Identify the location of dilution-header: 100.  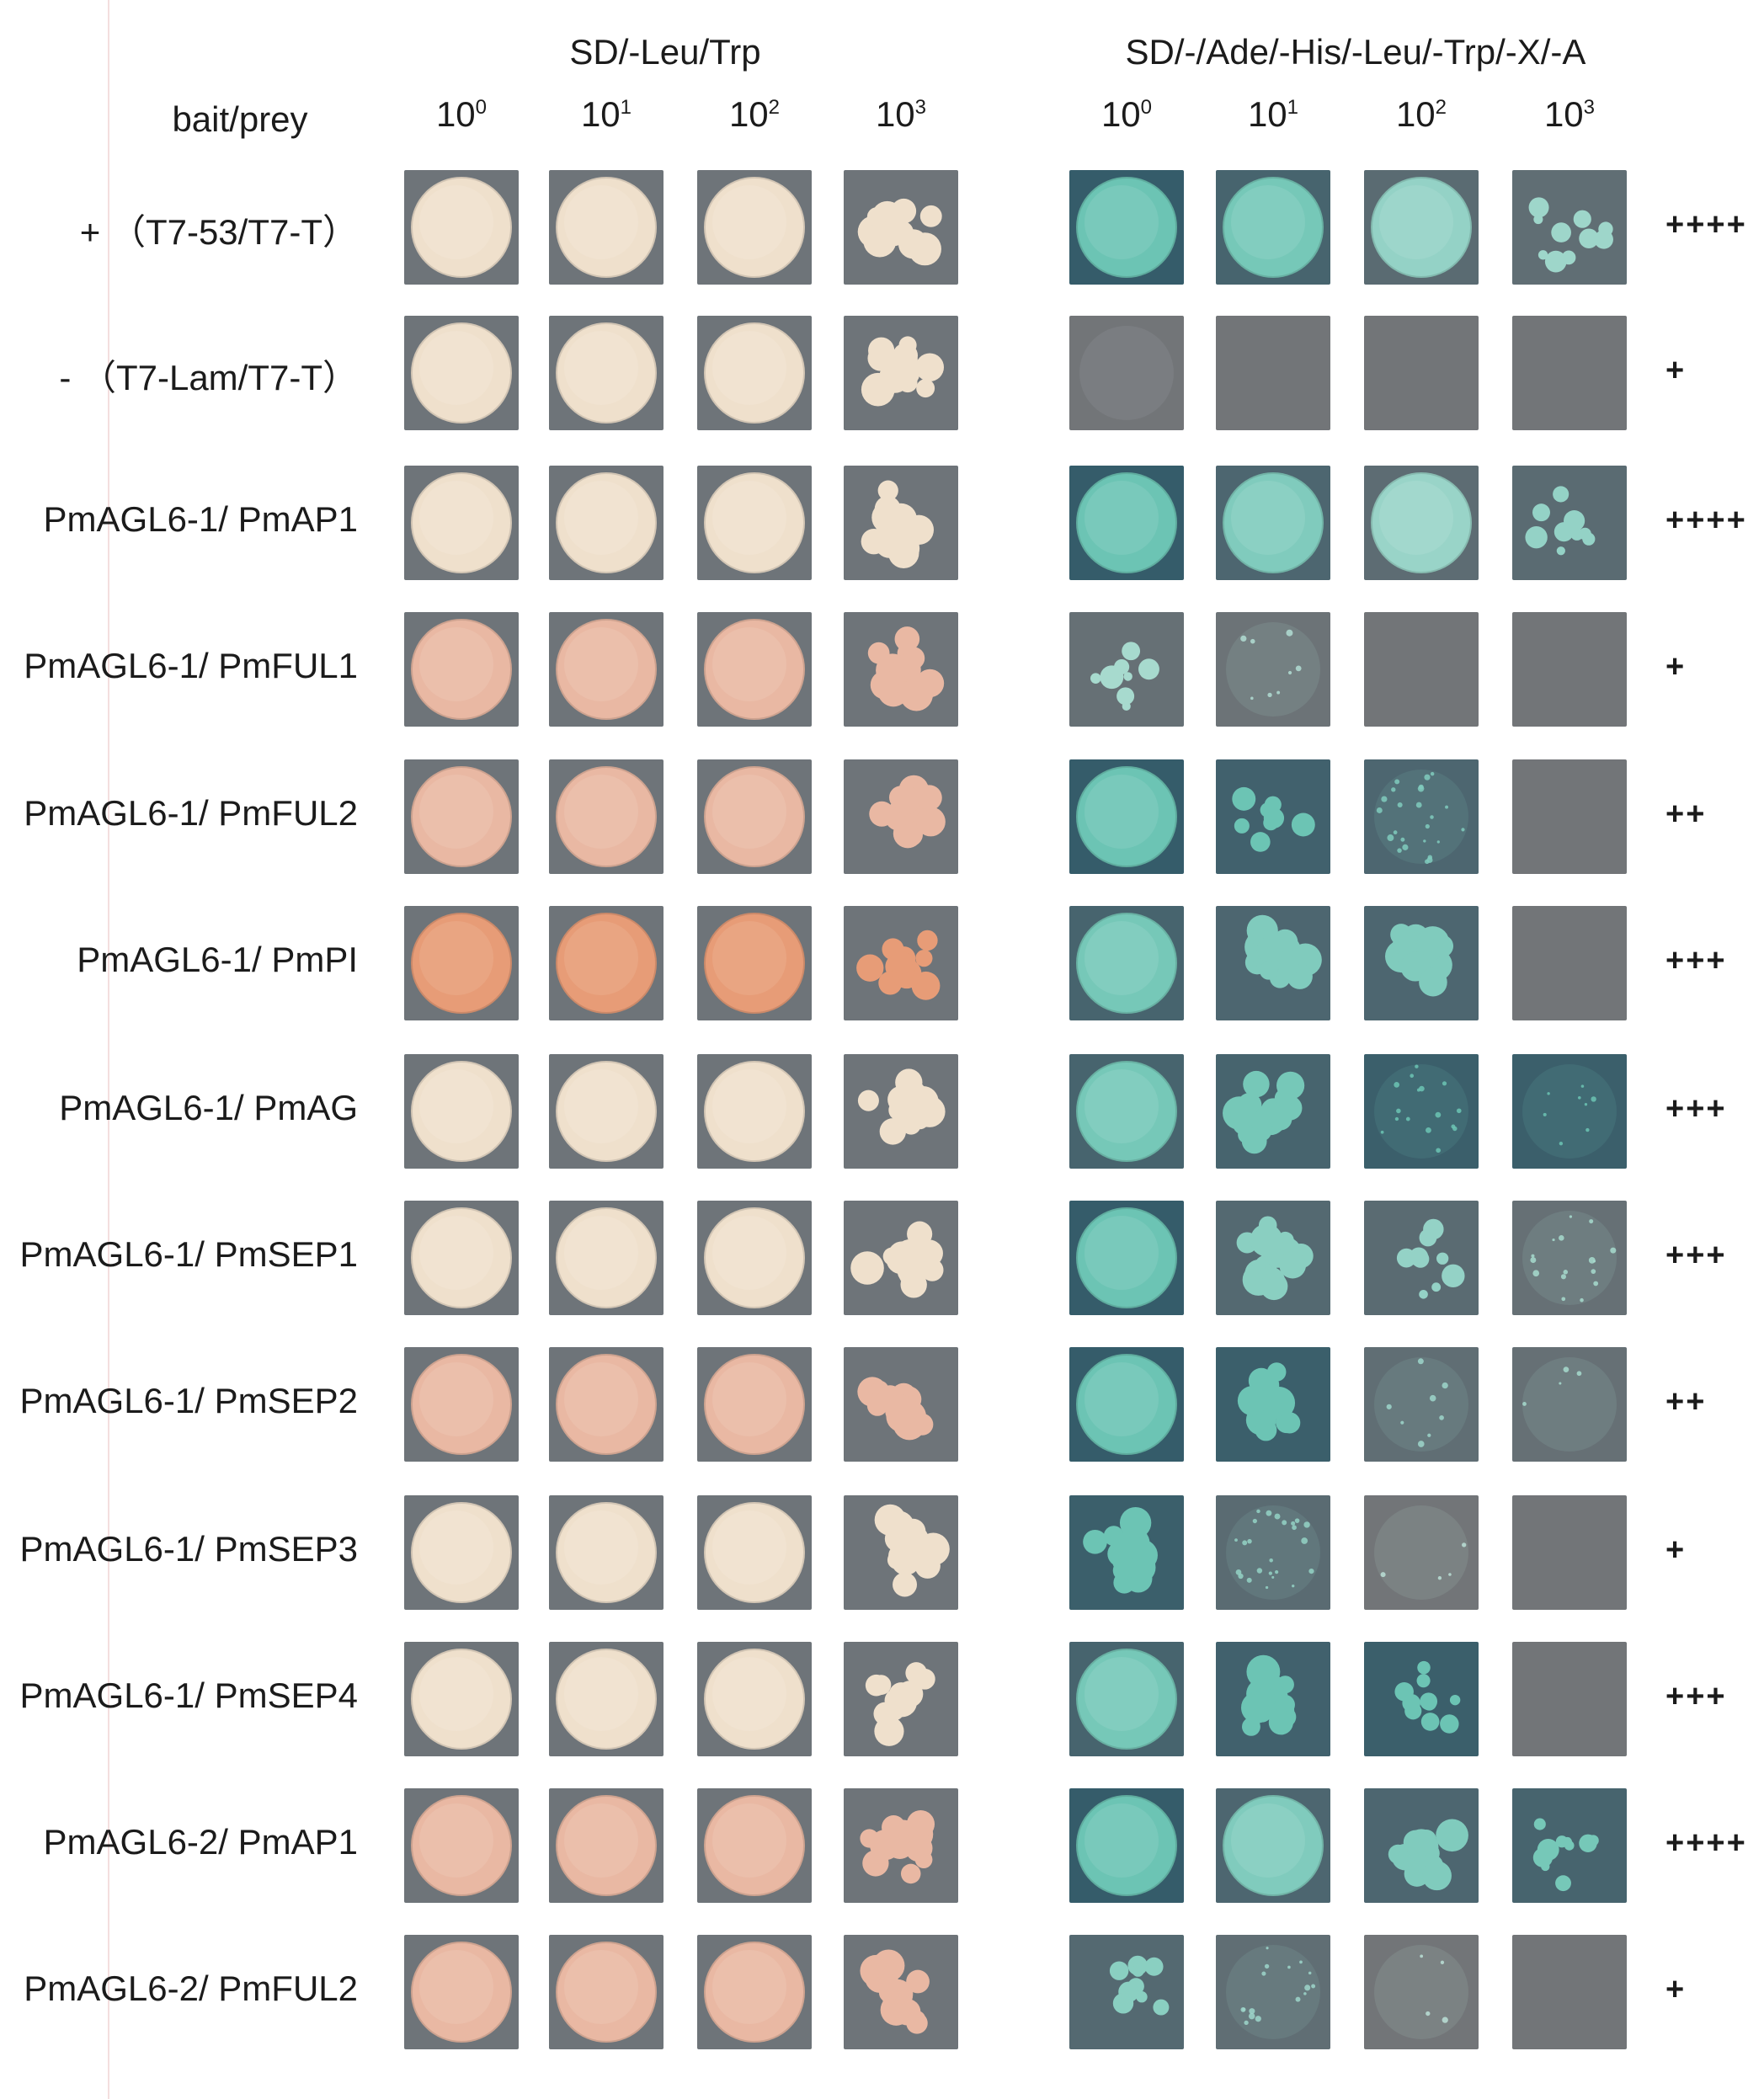
(461, 119).